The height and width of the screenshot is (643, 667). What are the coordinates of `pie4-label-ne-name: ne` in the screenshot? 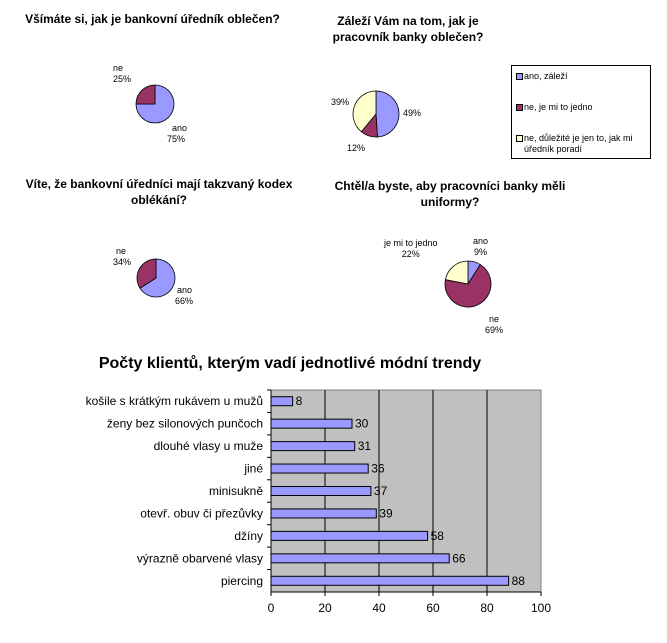 It's located at (494, 319).